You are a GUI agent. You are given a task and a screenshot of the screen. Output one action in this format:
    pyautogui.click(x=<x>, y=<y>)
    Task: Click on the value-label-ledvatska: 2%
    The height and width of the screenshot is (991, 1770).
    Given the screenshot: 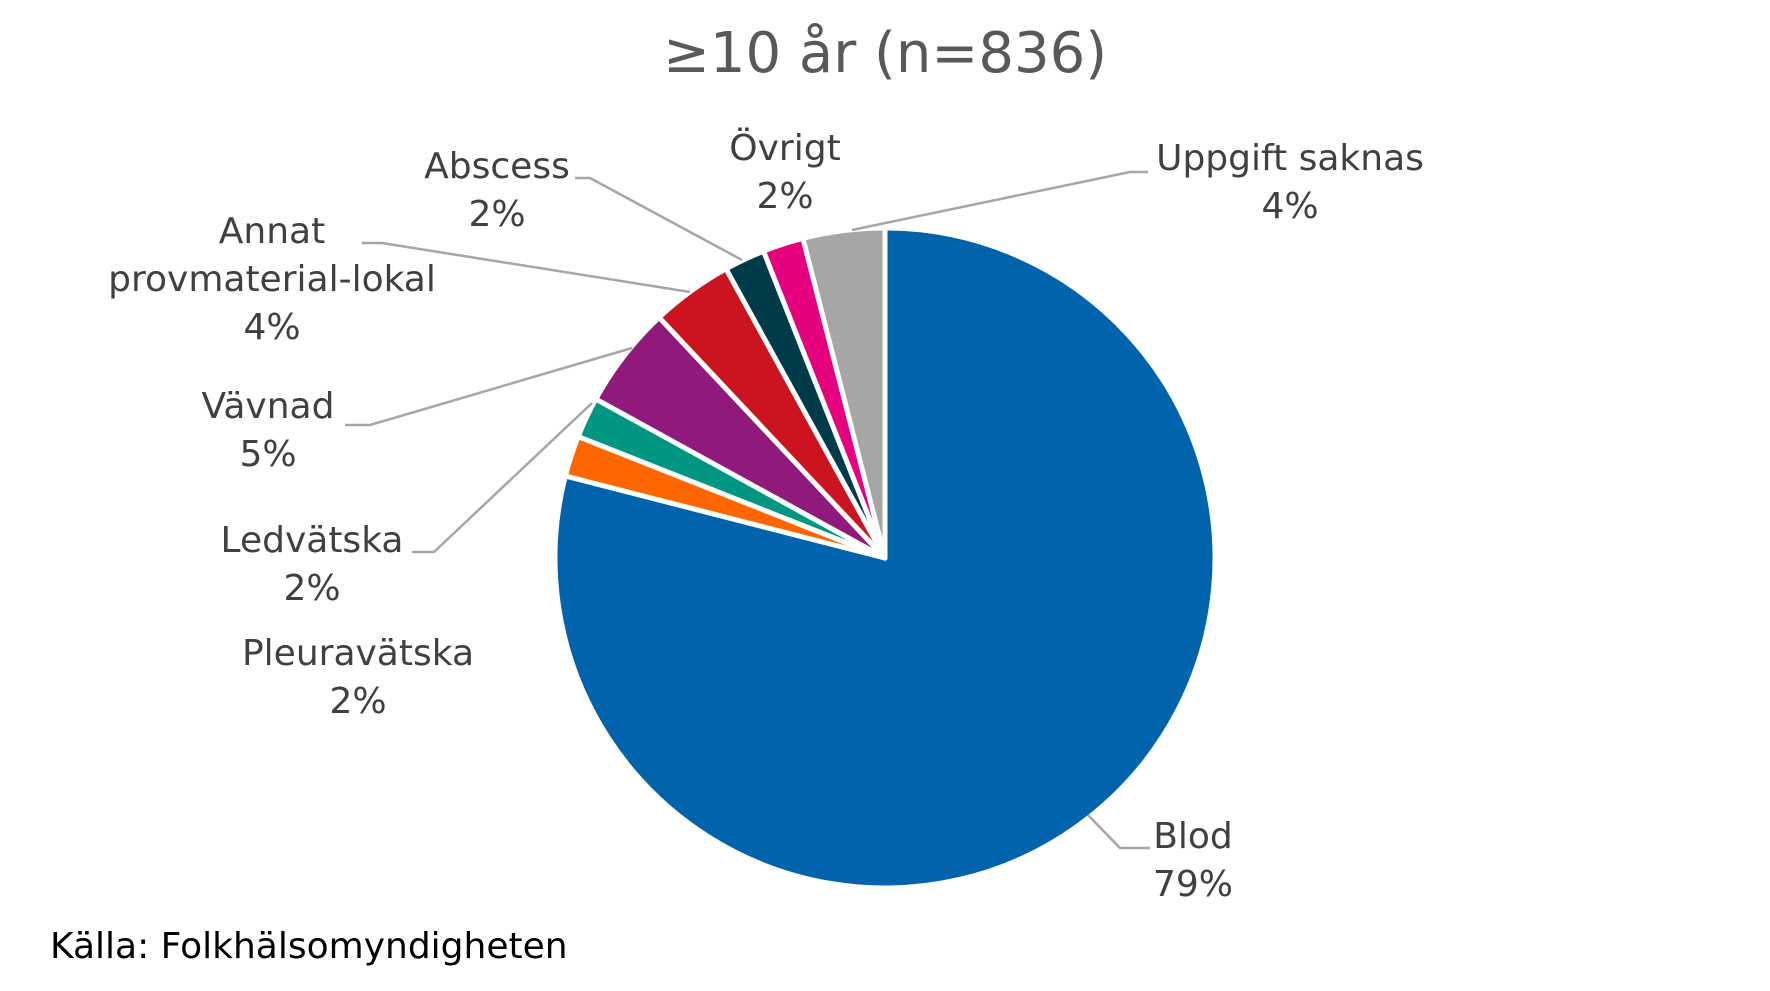 What is the action you would take?
    pyautogui.click(x=311, y=588)
    